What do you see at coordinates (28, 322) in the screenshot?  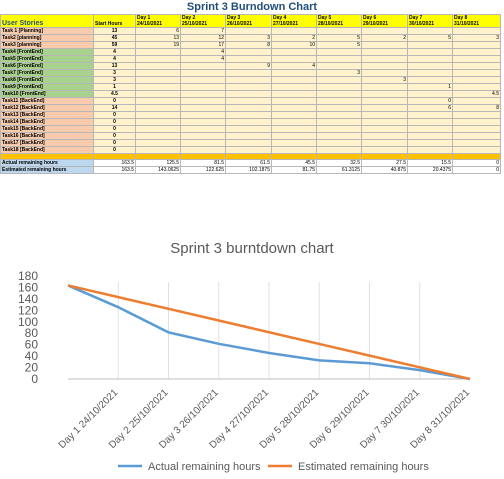 I see `y-tick-label: 100` at bounding box center [28, 322].